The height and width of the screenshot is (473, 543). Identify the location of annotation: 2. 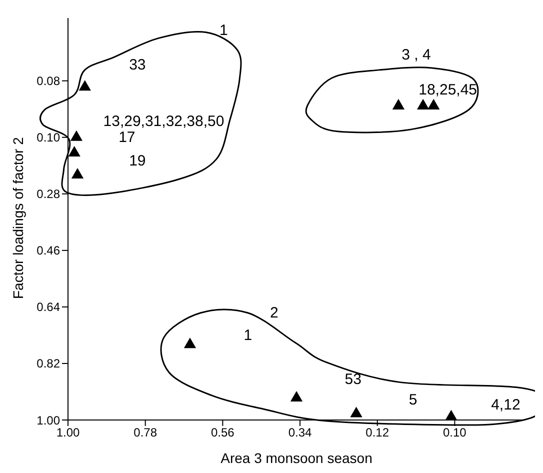
(274, 313).